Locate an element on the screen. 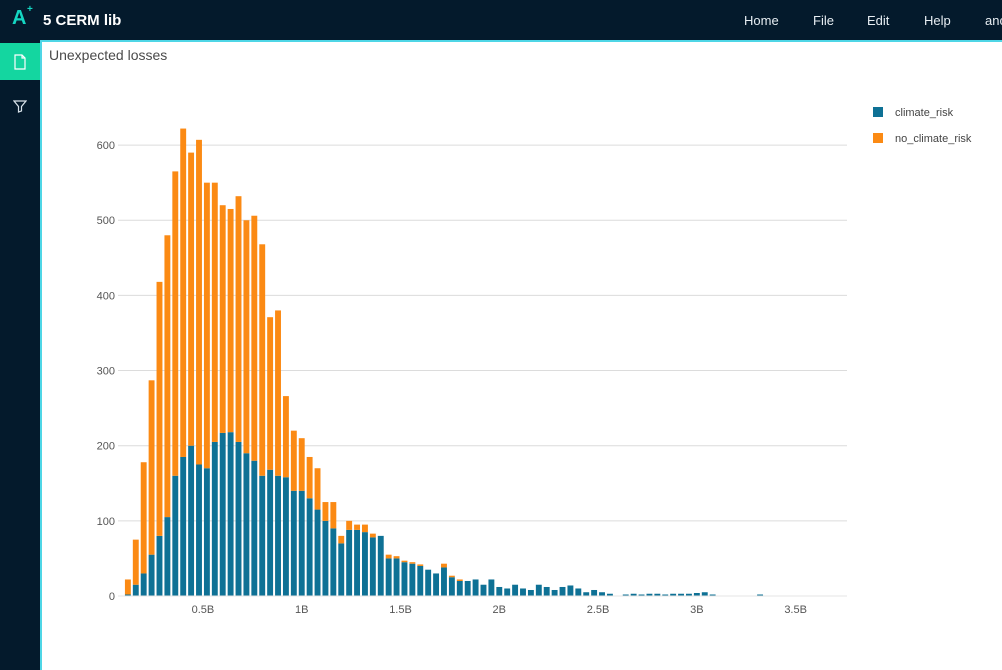 The image size is (1002, 670). document-icon is located at coordinates (20, 61).